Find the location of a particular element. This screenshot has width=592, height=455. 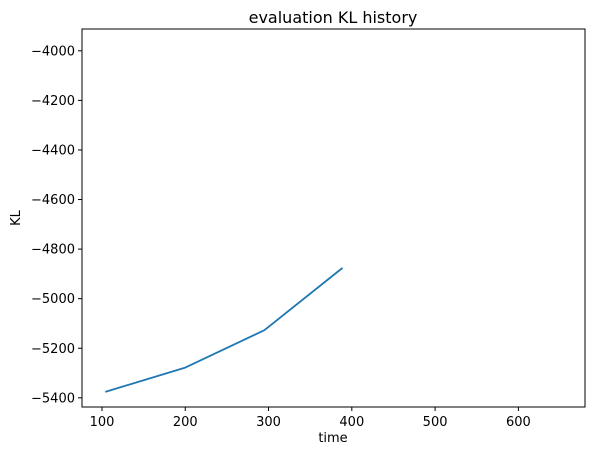

y-tick-label: −4000 is located at coordinates (53, 51).